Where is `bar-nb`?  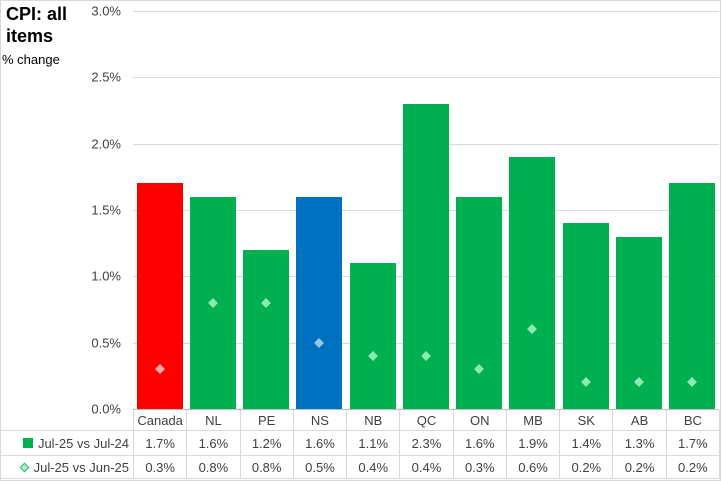 bar-nb is located at coordinates (372, 336).